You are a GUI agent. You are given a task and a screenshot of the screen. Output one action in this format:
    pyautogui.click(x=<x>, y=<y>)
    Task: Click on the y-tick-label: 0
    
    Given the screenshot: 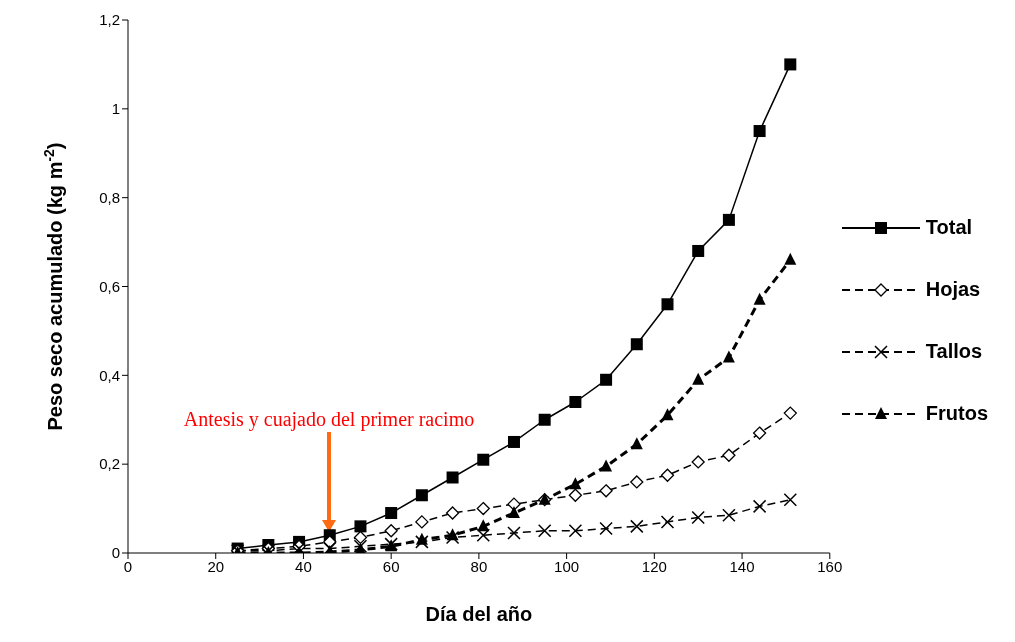 What is the action you would take?
    pyautogui.click(x=115, y=553)
    